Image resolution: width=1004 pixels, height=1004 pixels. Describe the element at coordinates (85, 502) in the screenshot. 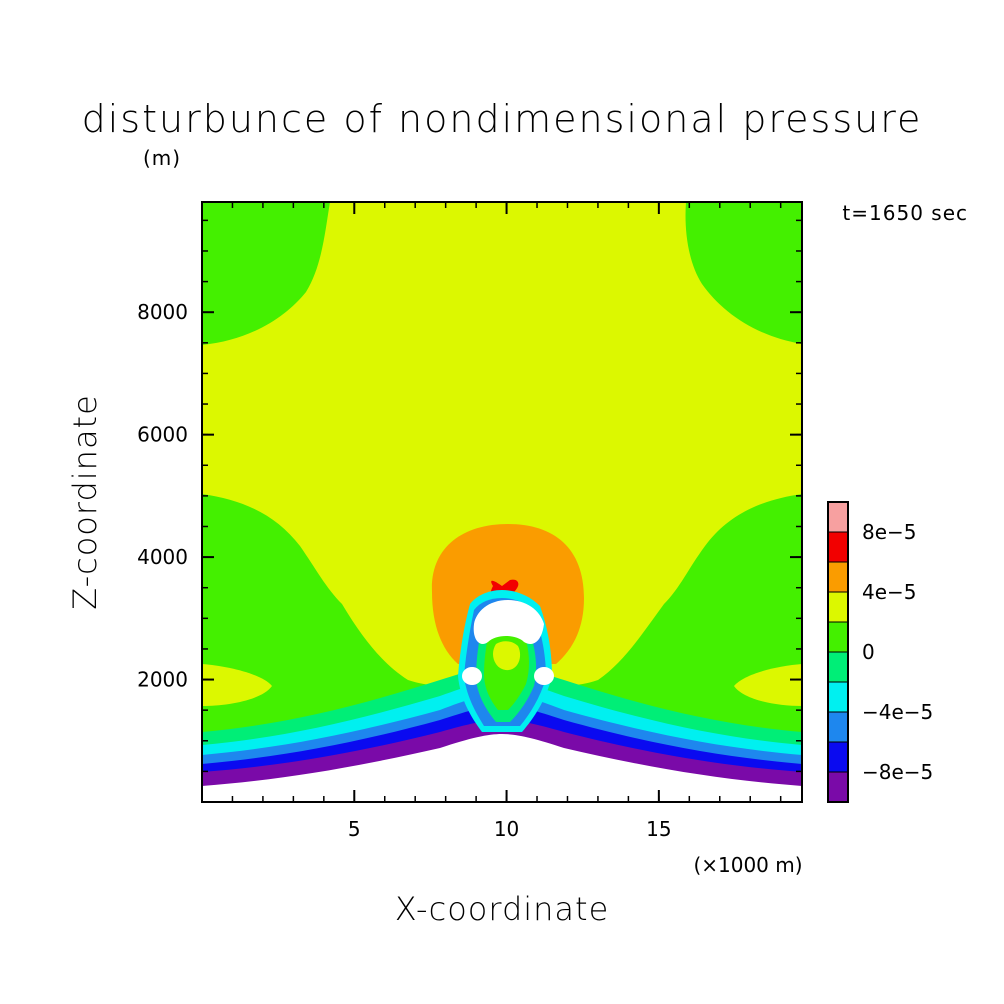

I see `y-axis-label: Z-coordinate` at that location.